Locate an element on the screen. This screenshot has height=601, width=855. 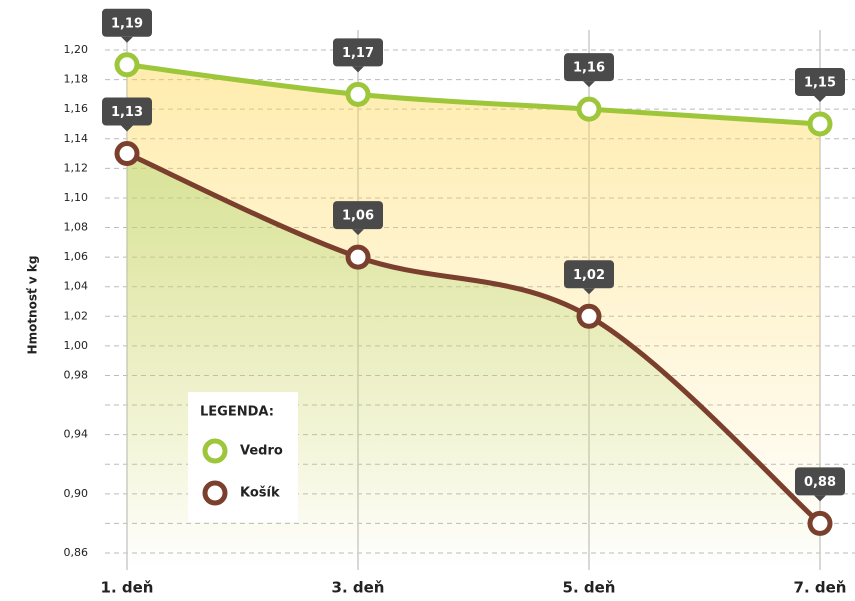
y-tick-label: 1,16 is located at coordinates (76, 108).